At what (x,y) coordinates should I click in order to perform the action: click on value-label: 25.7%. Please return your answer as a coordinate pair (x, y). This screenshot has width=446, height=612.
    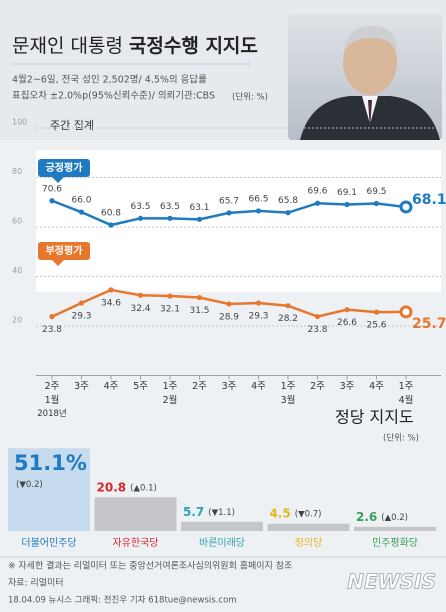
    Looking at the image, I should click on (429, 324).